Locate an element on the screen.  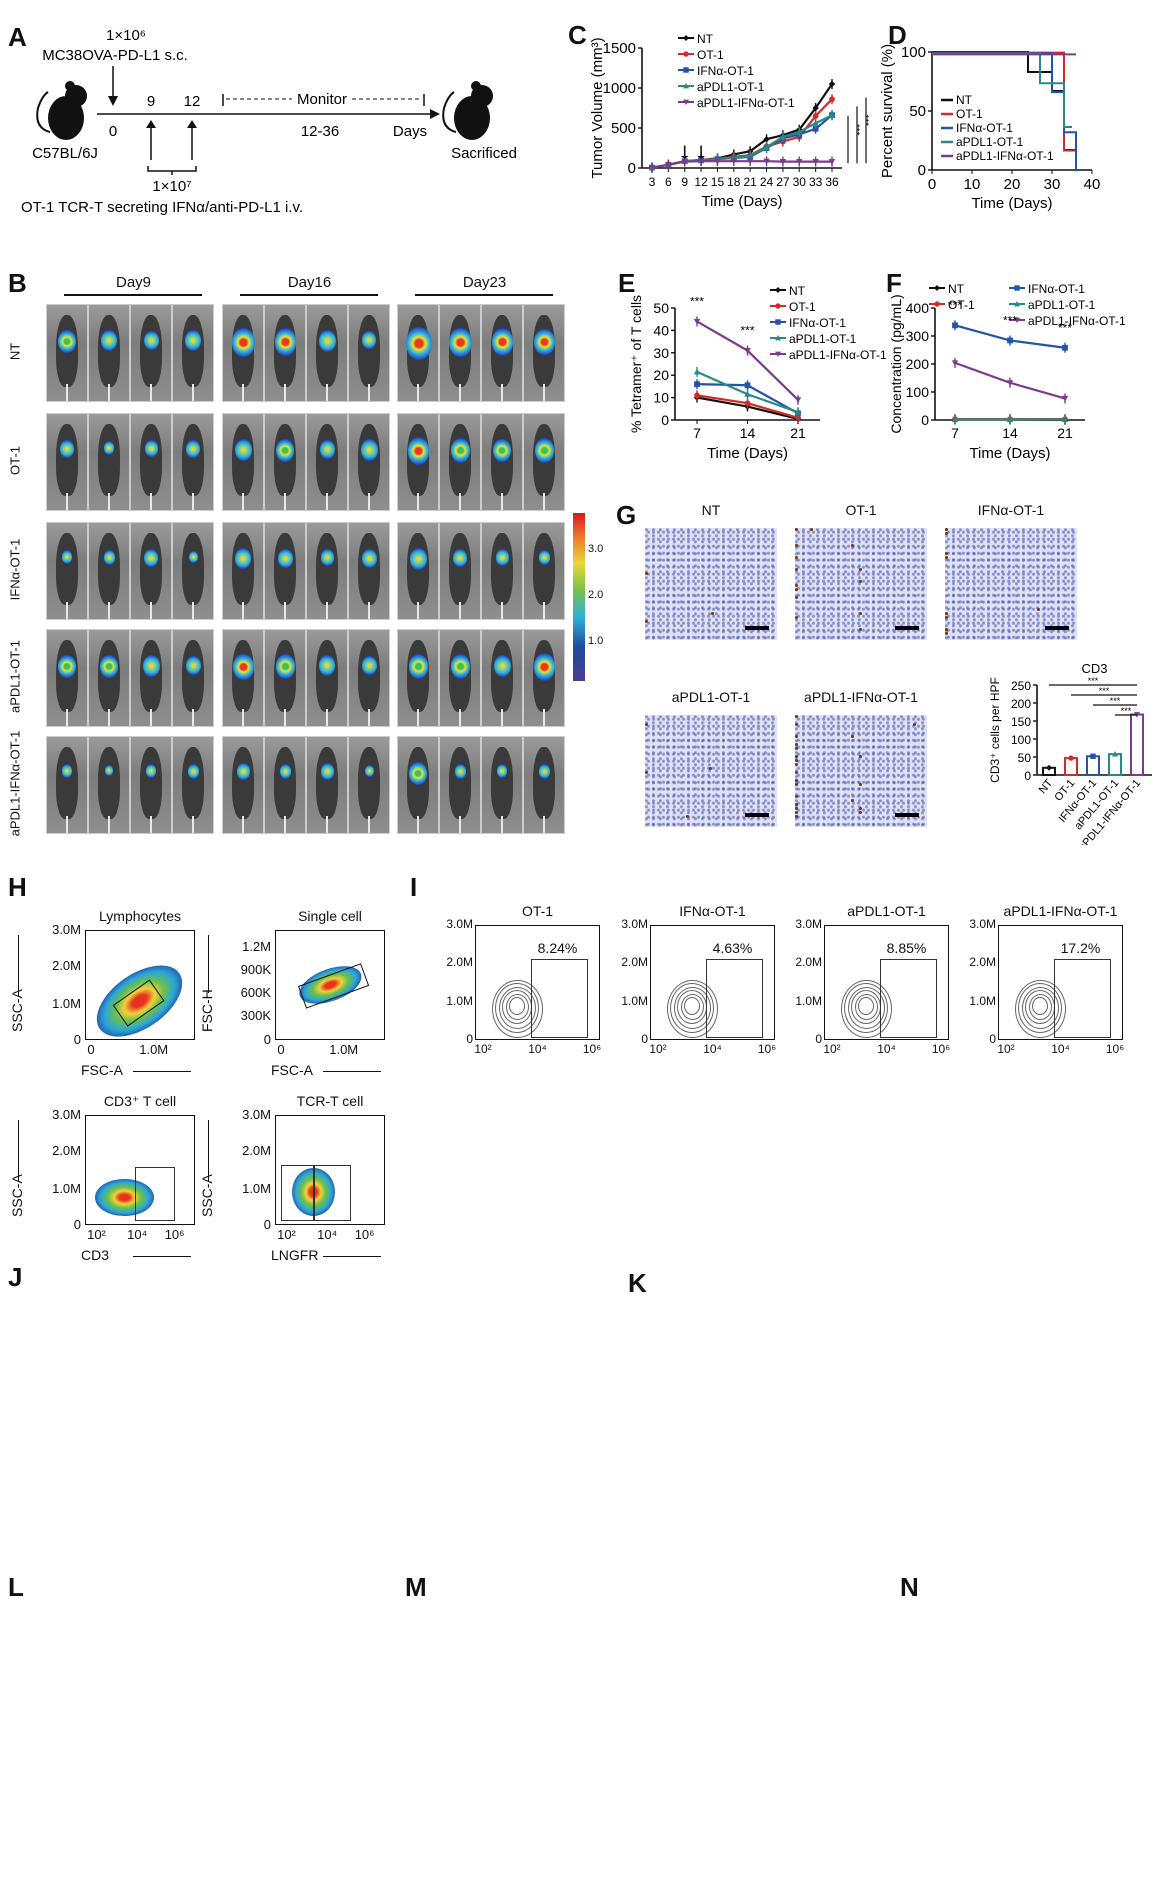
y-tick-label: 900K is located at coordinates (255, 969).